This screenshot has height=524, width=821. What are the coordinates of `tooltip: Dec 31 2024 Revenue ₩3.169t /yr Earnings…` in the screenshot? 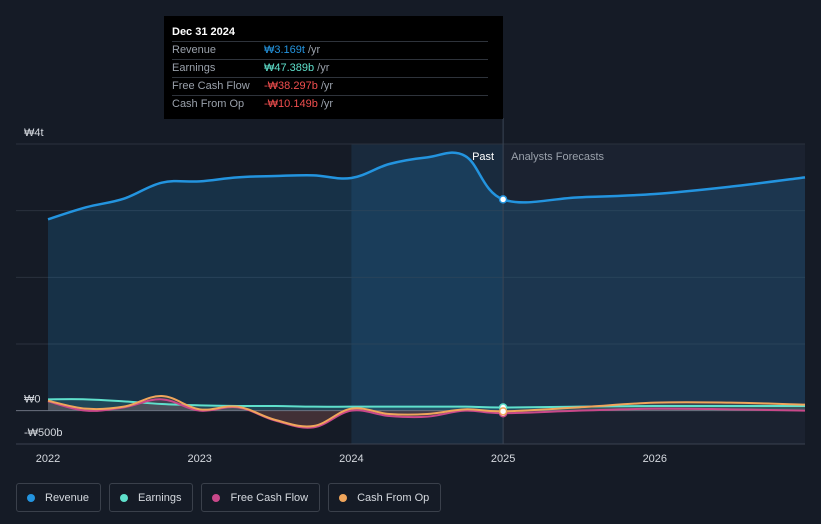 It's located at (333, 67).